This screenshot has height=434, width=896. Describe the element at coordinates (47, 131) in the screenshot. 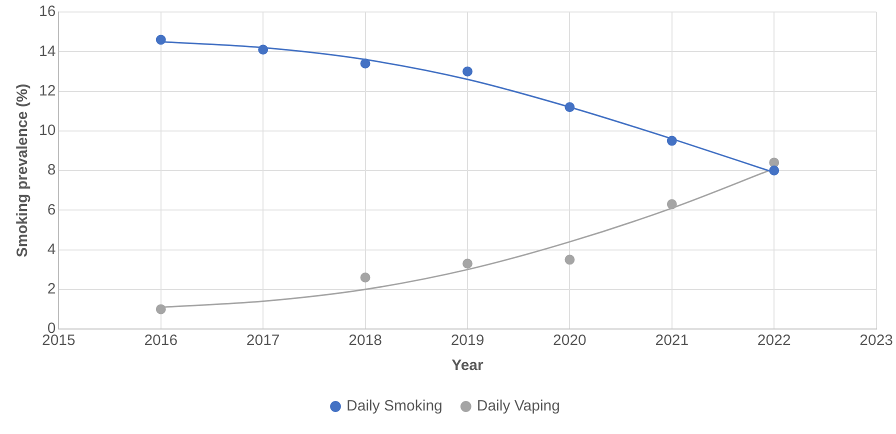

I see `y-tick-label: 10` at that location.